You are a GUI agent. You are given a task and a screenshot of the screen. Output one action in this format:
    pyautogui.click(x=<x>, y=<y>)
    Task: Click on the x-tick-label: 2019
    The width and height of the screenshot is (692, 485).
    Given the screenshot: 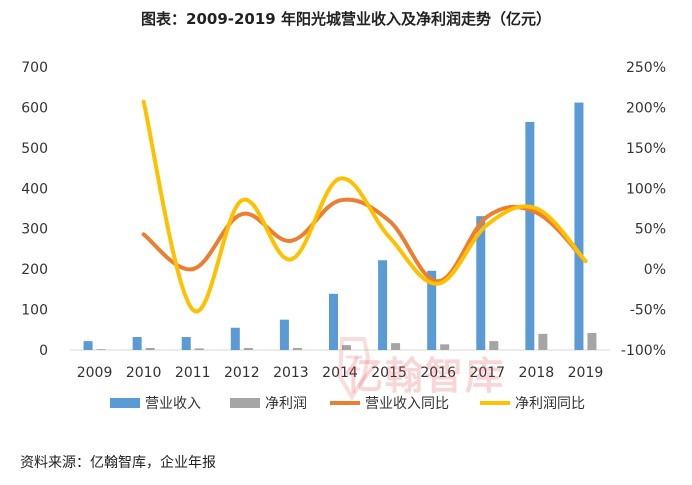 What is the action you would take?
    pyautogui.click(x=586, y=373)
    